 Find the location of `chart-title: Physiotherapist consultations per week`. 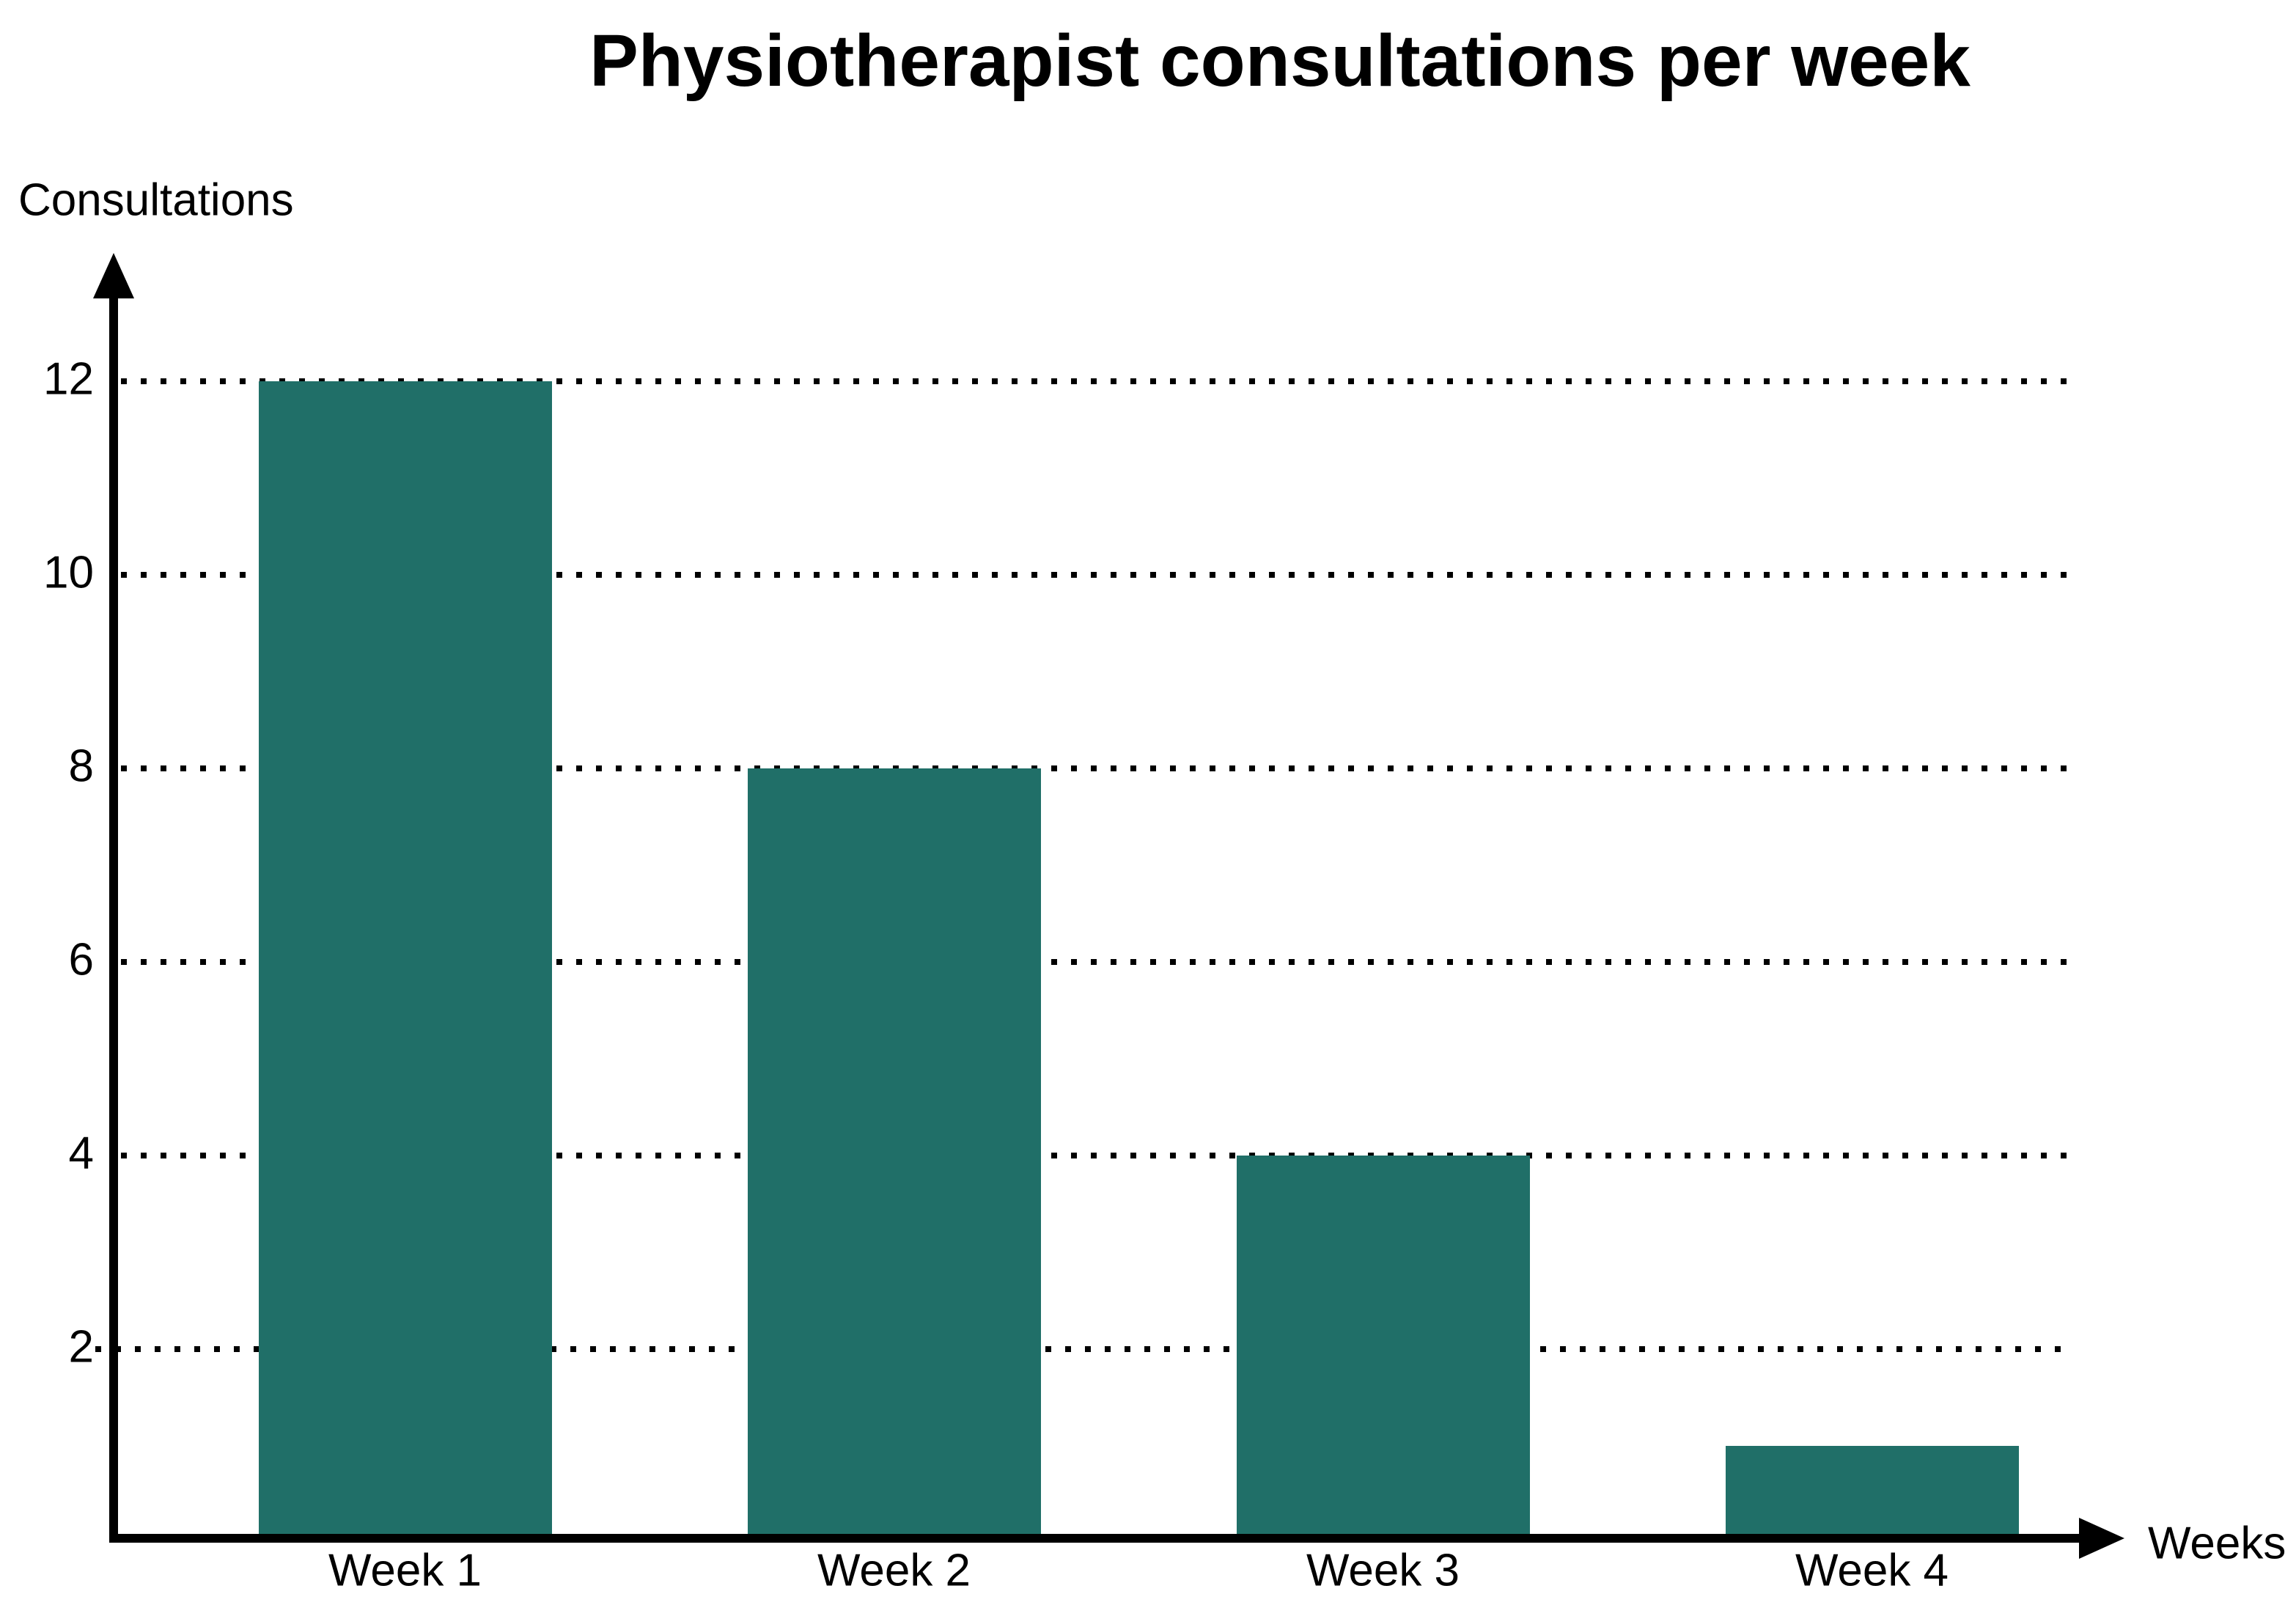

chart-title: Physiotherapist consultations per week is located at coordinates (1280, 61).